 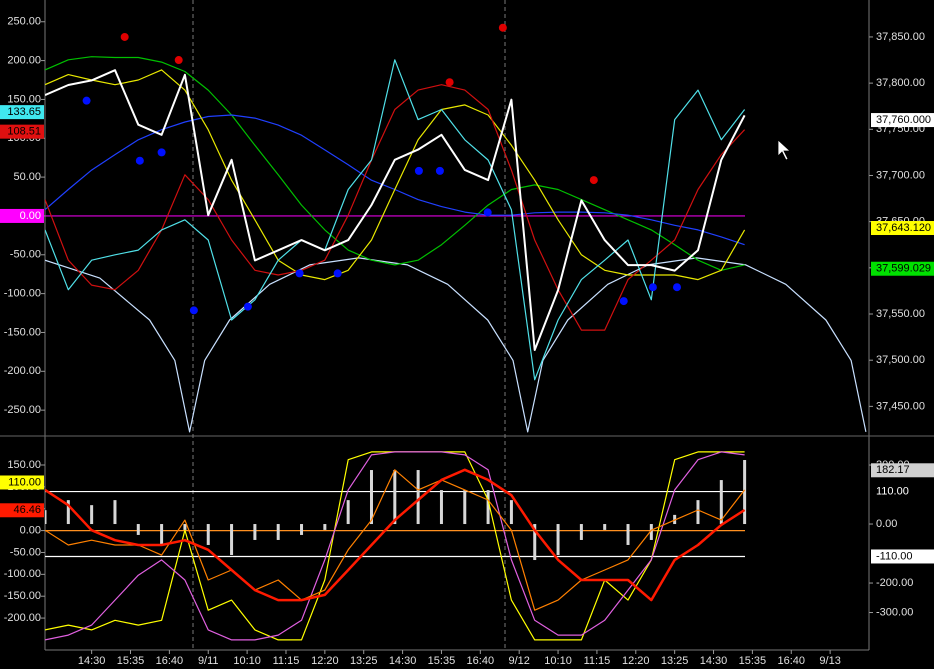 I want to click on y2-tick-label: 37,550.00, so click(x=900, y=314).